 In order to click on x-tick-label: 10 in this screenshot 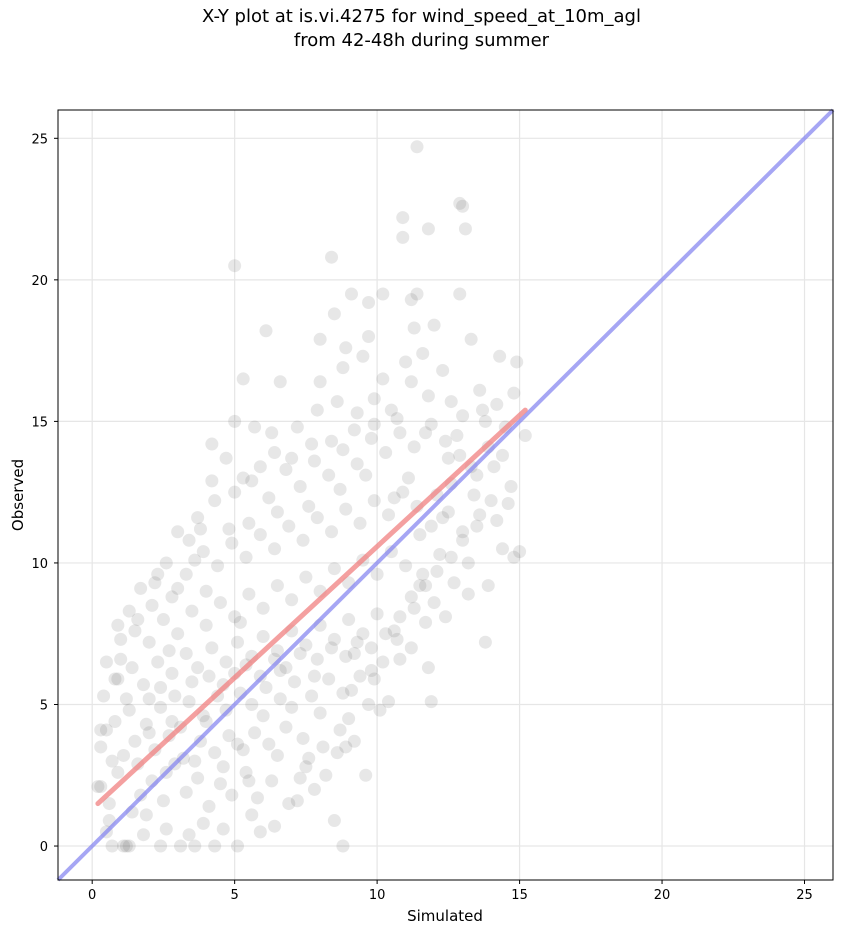, I will do `click(377, 895)`.